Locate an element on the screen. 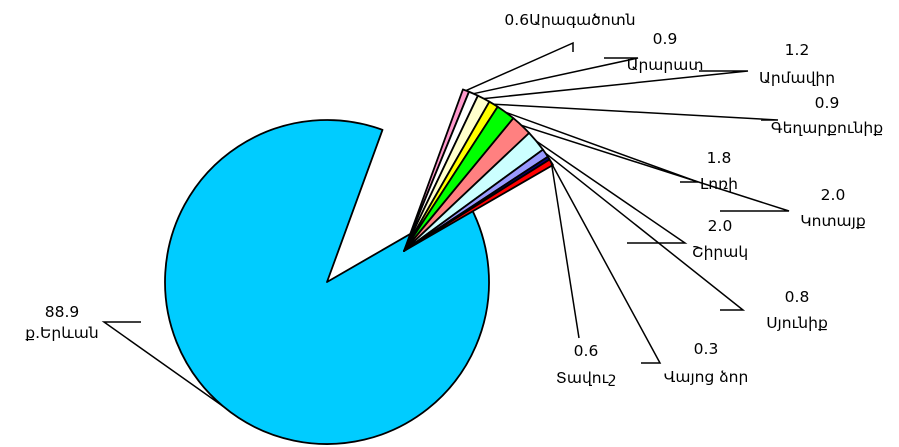  slice-name-label-7: Կոտայք is located at coordinates (832, 221).